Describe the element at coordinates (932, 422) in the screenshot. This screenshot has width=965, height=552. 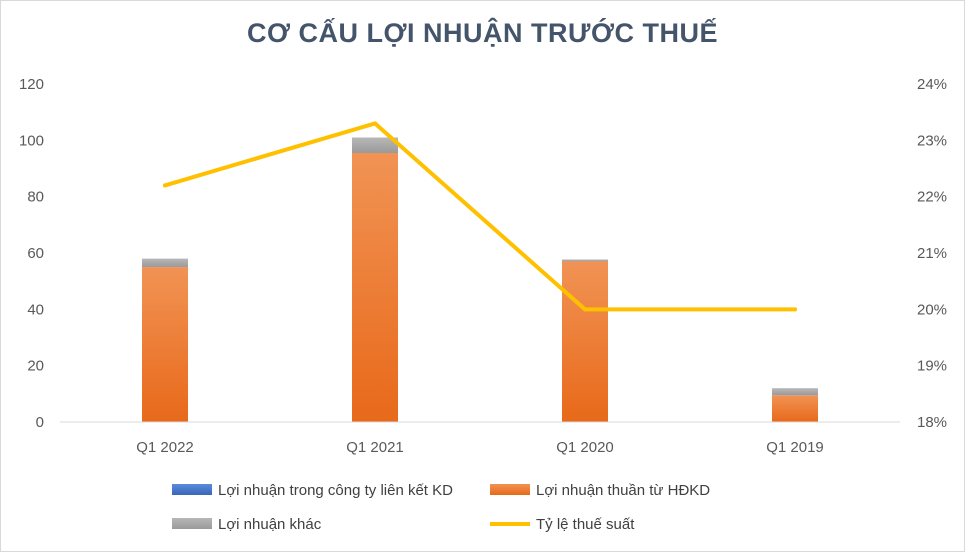
I see `y-right-tick-label: 18%` at that location.